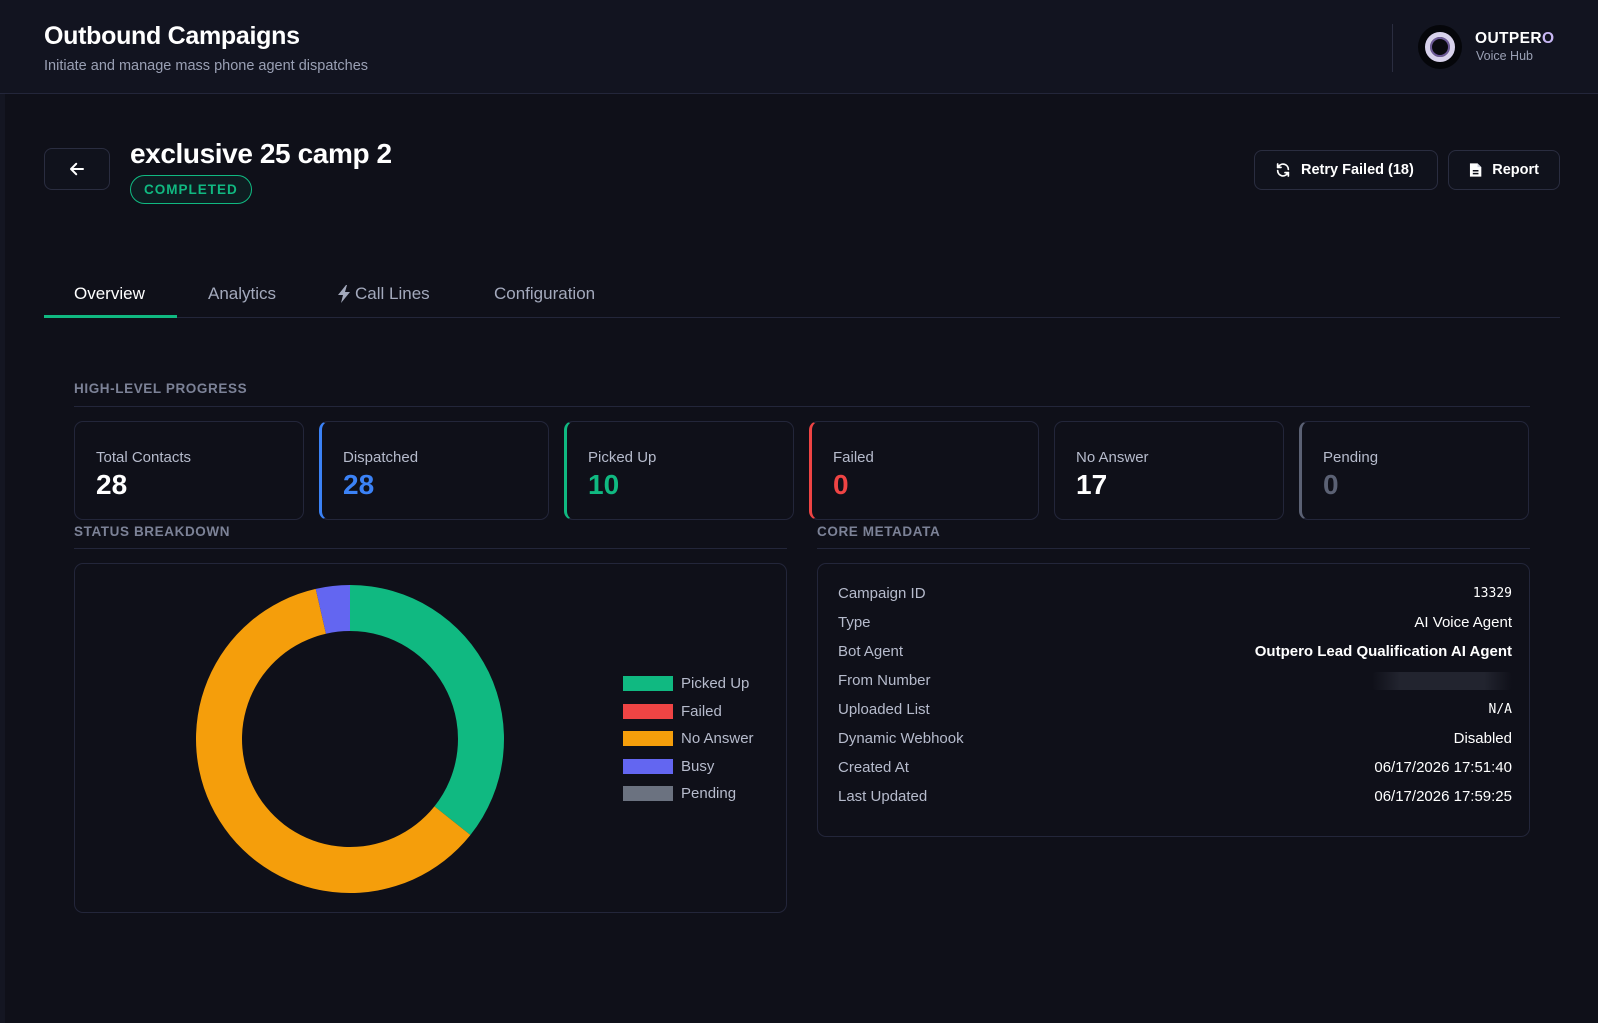  I want to click on legend-item-pending: Pending, so click(688, 794).